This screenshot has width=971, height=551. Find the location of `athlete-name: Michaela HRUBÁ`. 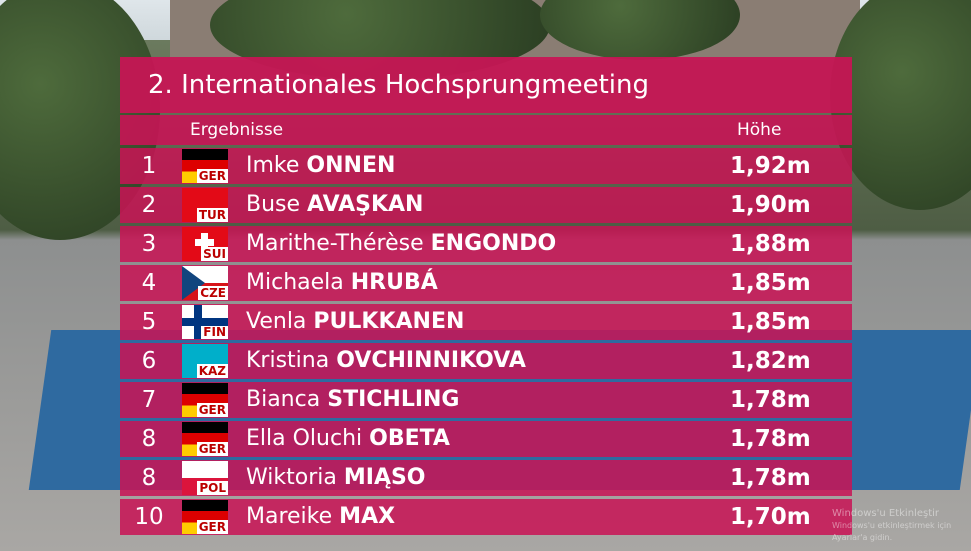

athlete-name: Michaela HRUBÁ is located at coordinates (342, 283).